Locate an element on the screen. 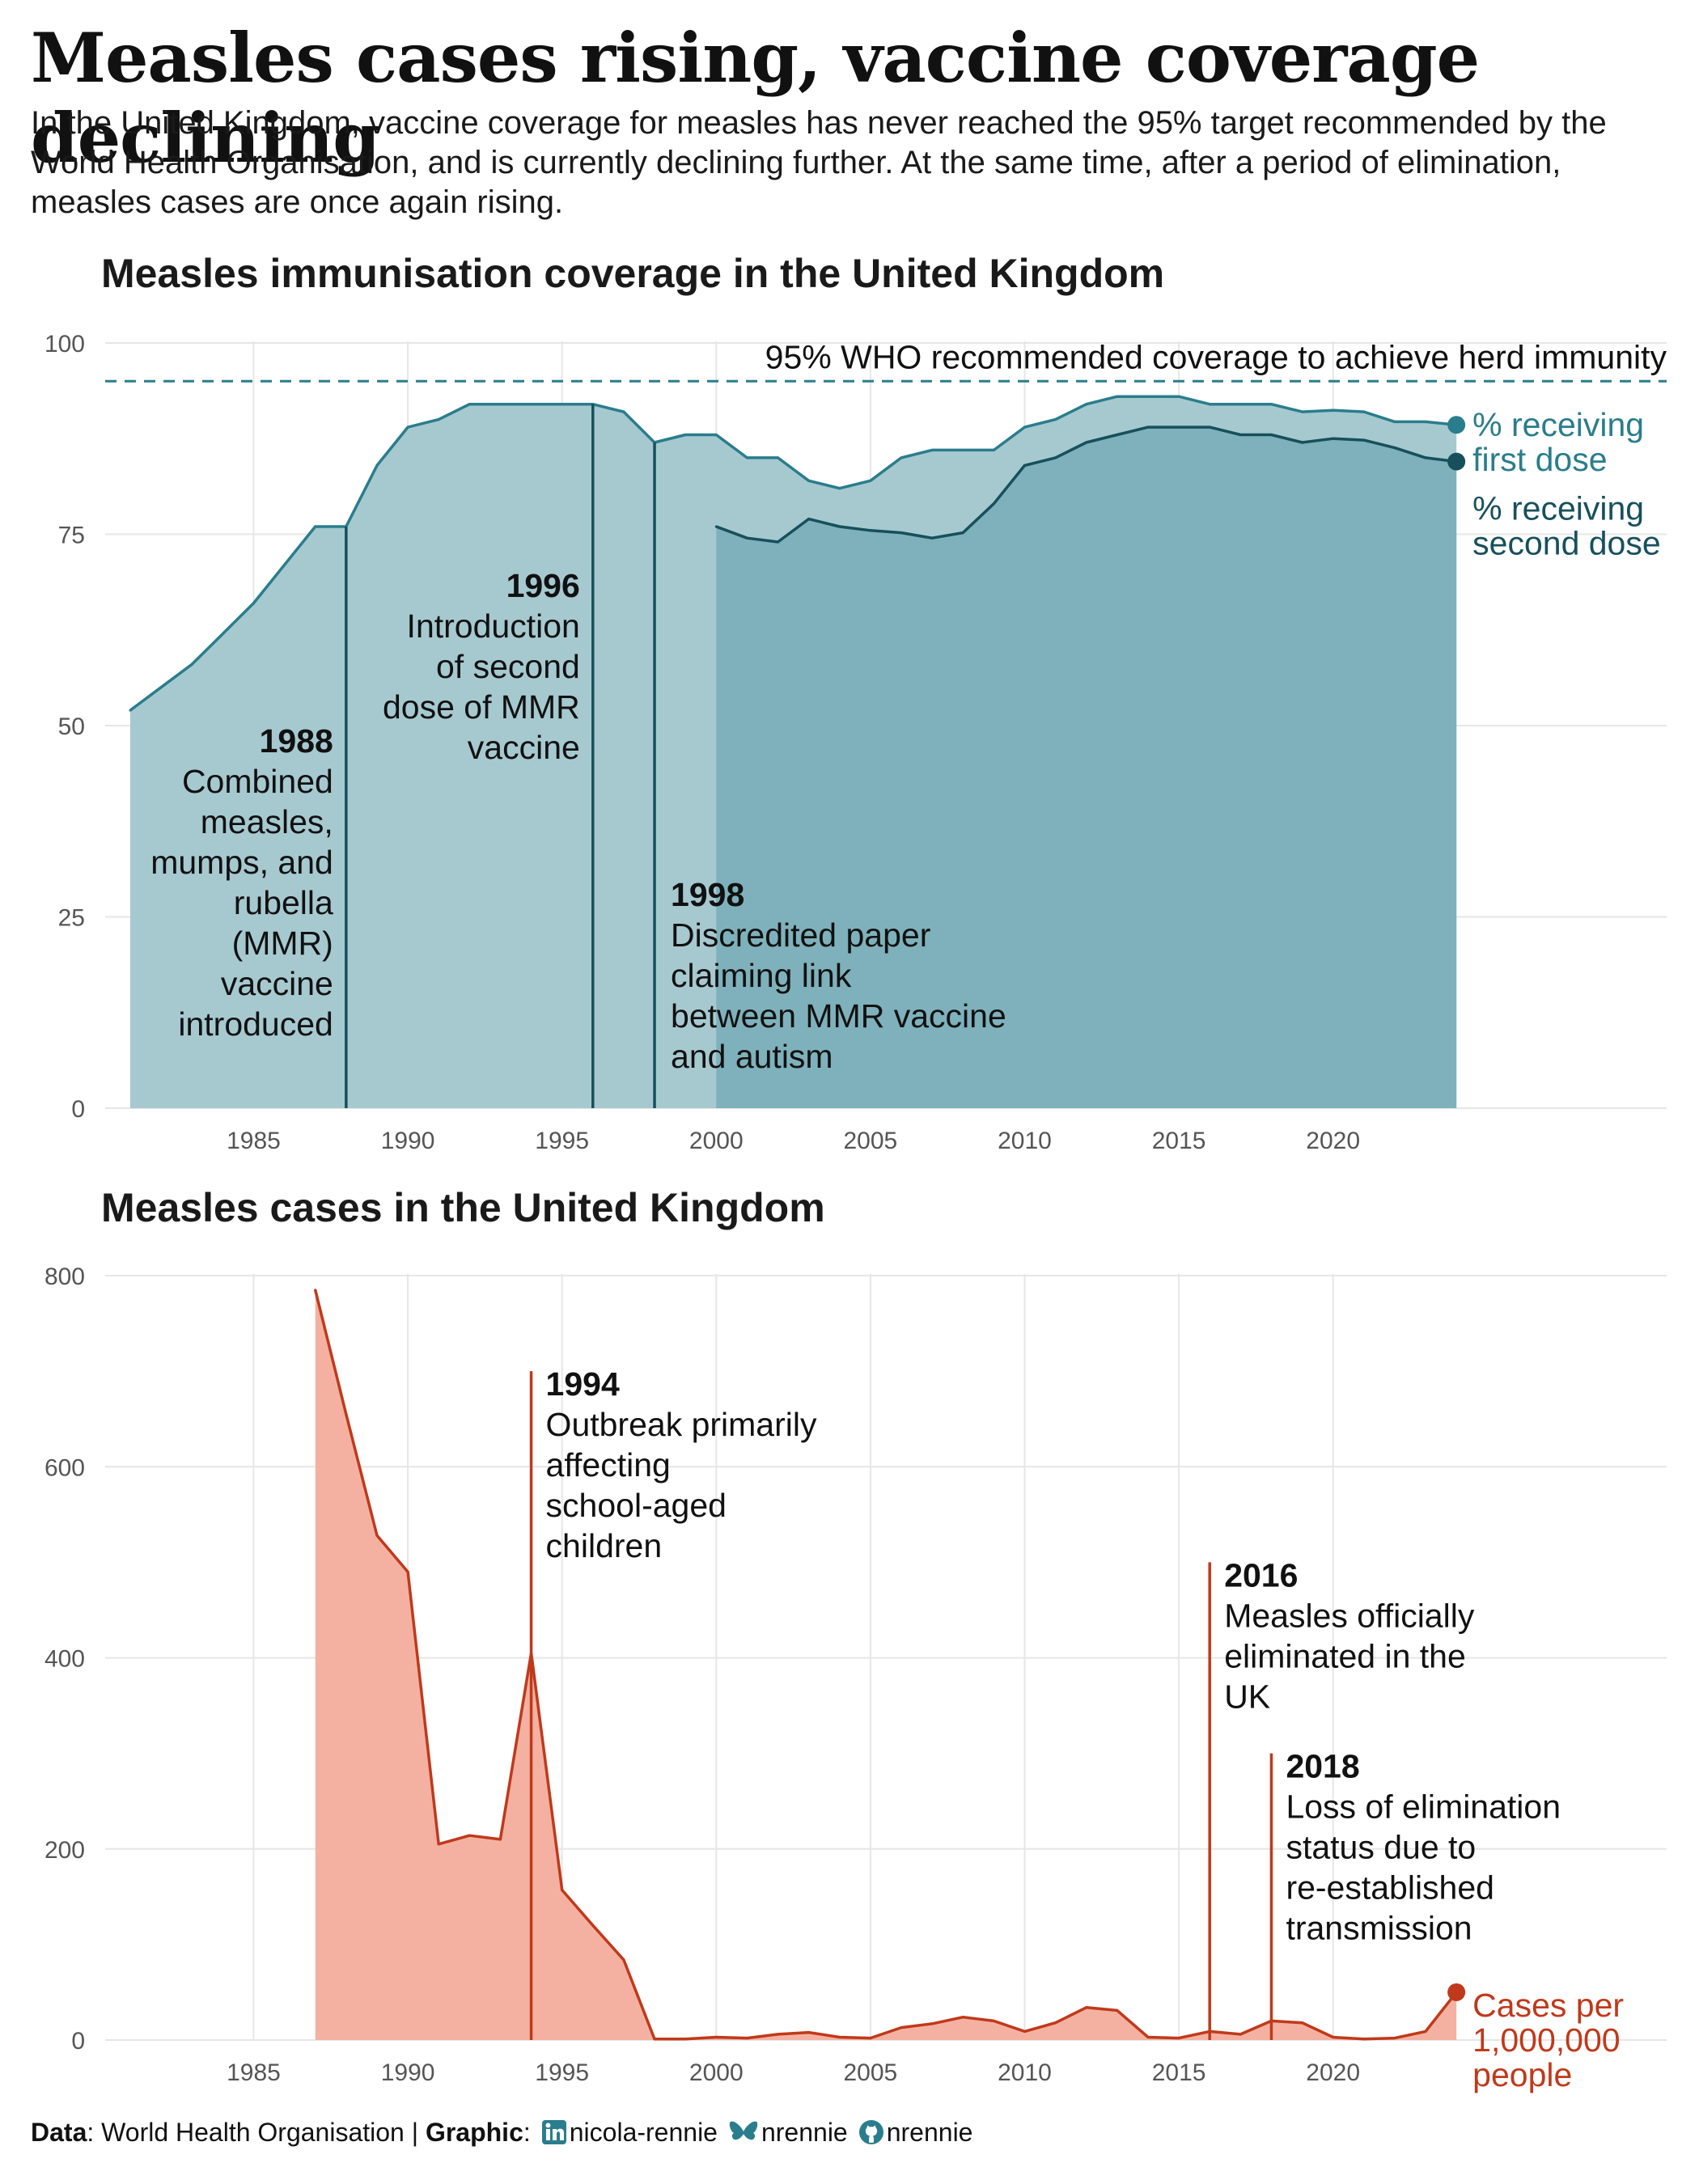  annotation-1988-text: mumps, and is located at coordinates (242, 862).